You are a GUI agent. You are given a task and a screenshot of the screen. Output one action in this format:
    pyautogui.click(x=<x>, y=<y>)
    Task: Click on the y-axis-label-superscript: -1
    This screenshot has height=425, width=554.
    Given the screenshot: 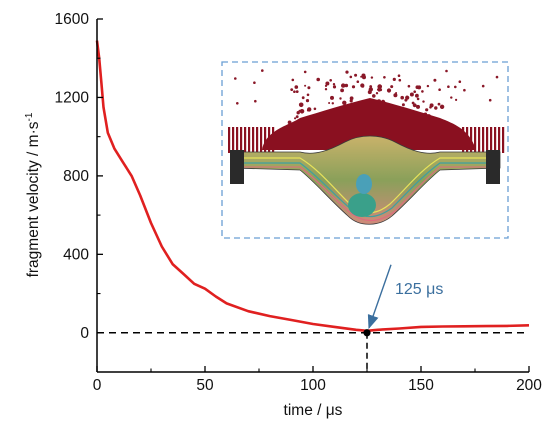 What is the action you would take?
    pyautogui.click(x=29, y=116)
    